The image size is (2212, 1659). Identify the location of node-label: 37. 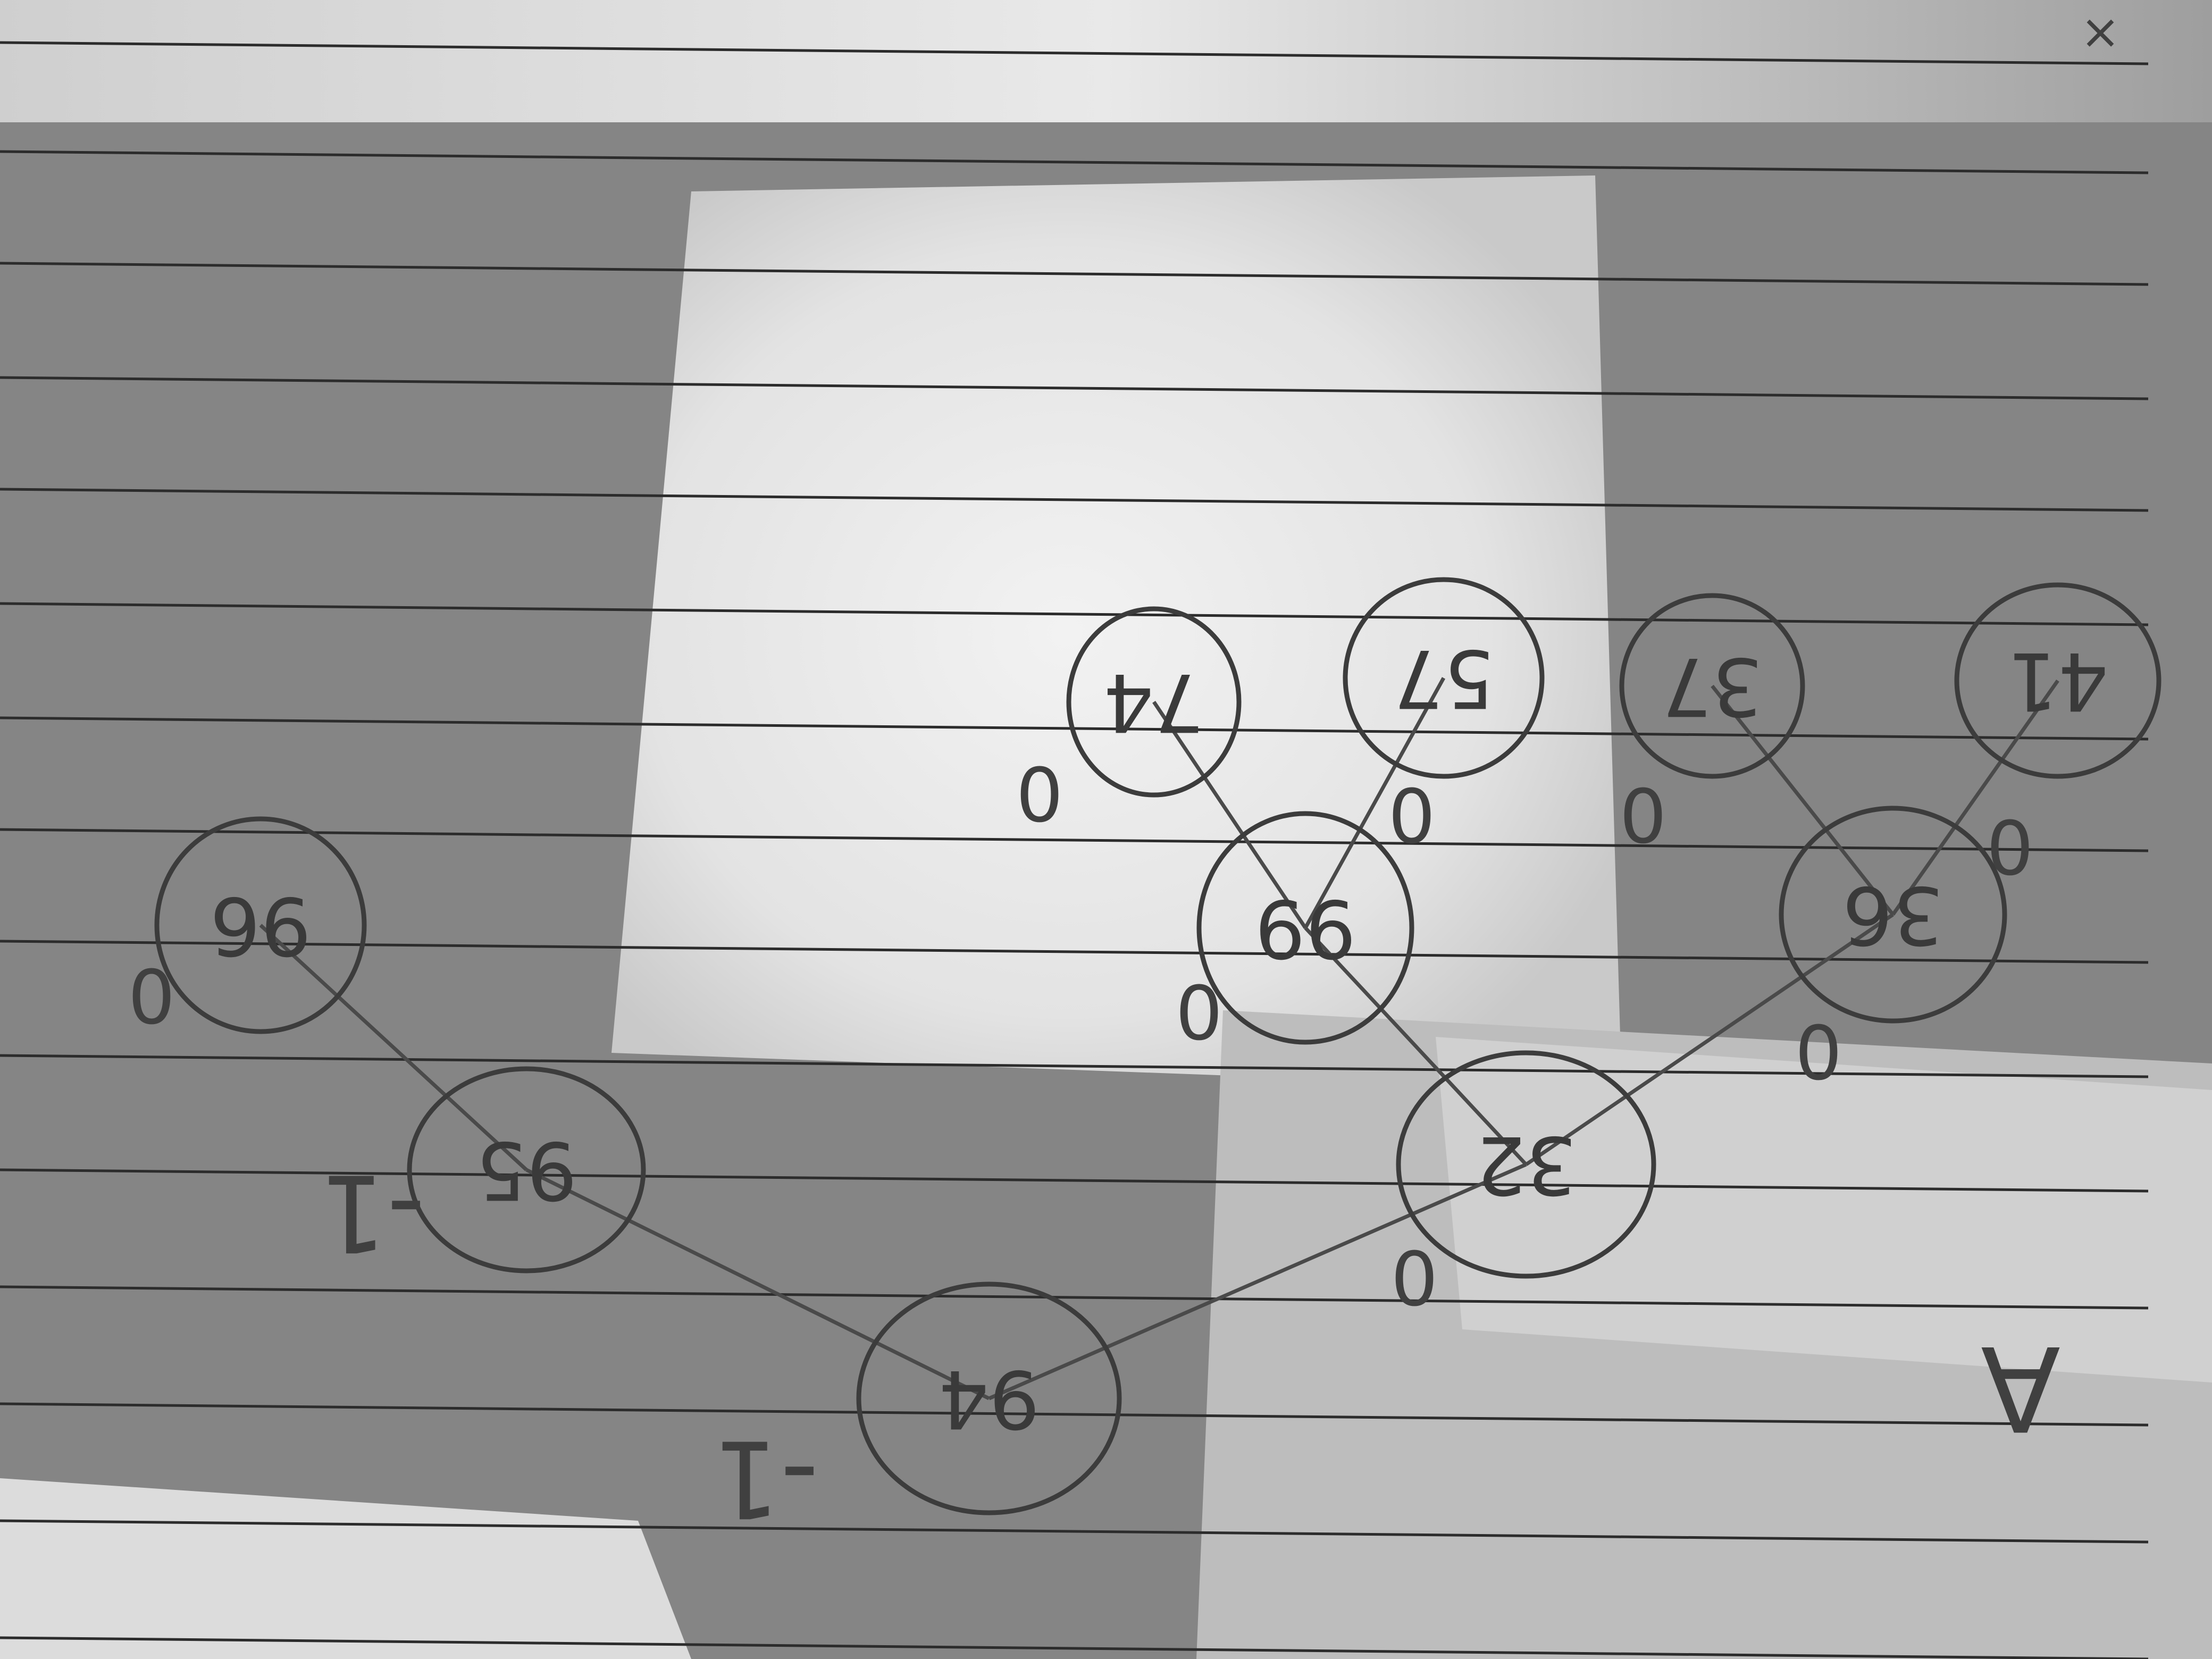
(1712, 686).